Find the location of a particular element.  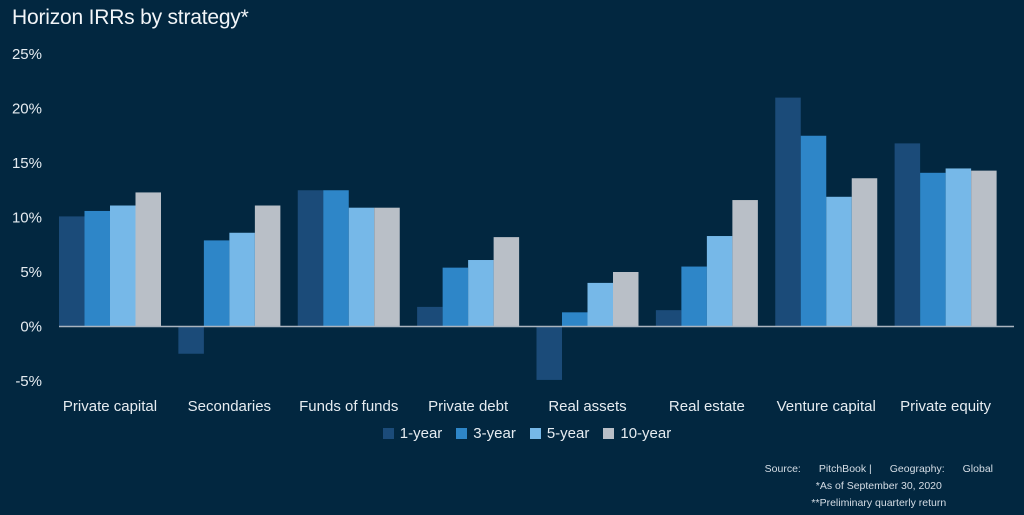

bar-5-year-private-debt is located at coordinates (481, 293).